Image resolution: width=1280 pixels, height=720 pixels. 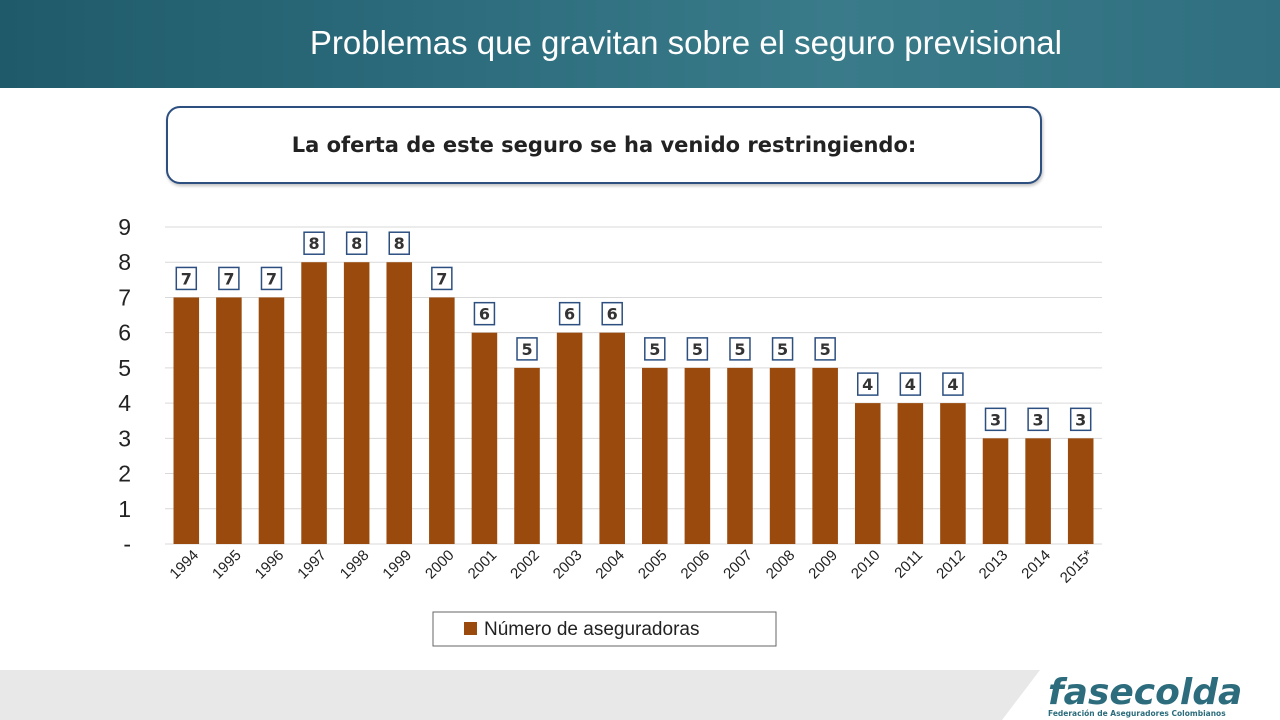 I want to click on x-tick-label: 1995, so click(x=227, y=565).